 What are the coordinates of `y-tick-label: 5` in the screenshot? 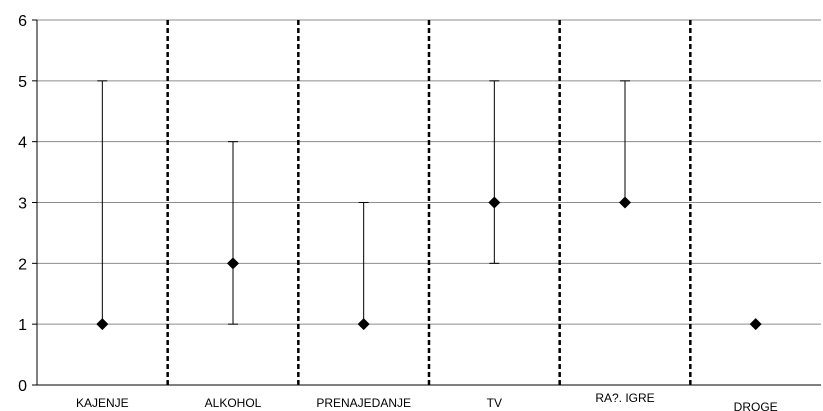 It's located at (22, 82).